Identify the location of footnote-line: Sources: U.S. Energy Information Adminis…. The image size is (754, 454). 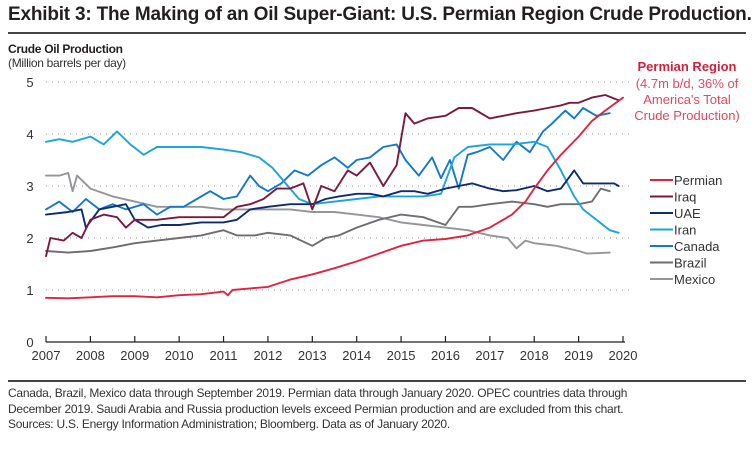
(229, 424).